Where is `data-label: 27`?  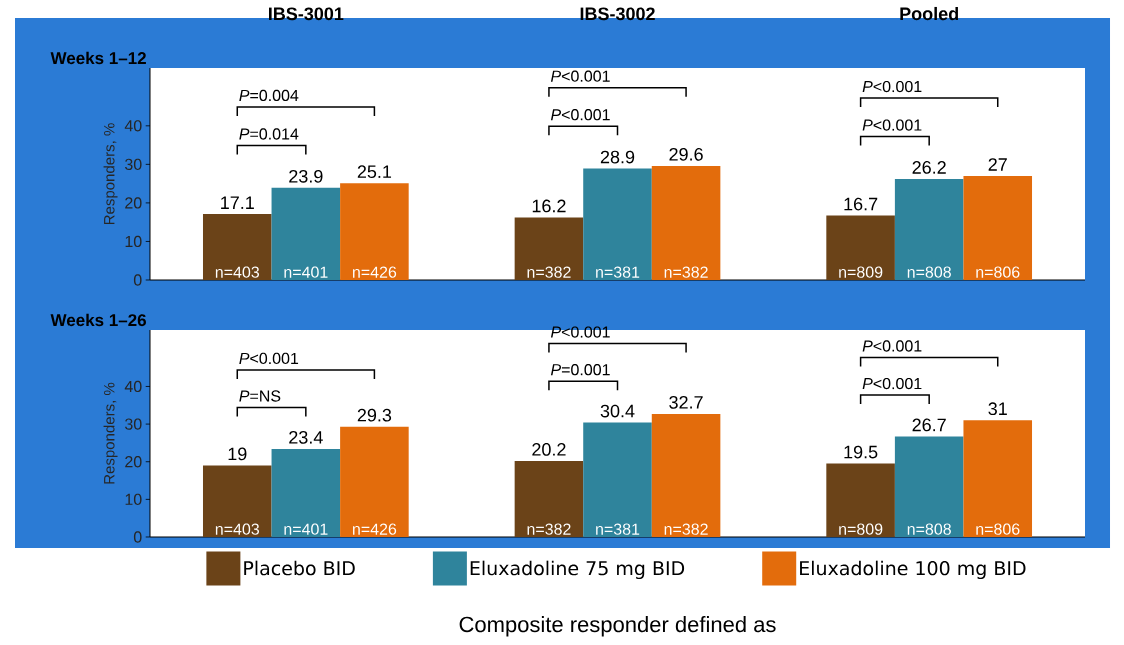 data-label: 27 is located at coordinates (997, 164).